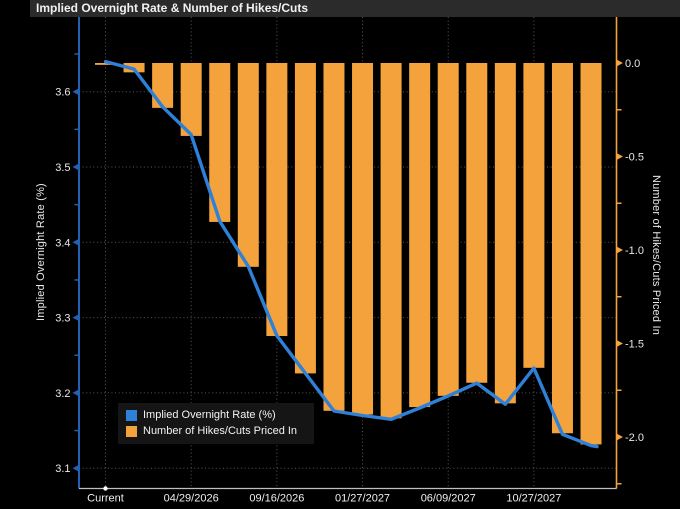 This screenshot has height=509, width=680. What do you see at coordinates (41, 252) in the screenshot?
I see `left-axis-title: Implied Overnight Rate (%)` at bounding box center [41, 252].